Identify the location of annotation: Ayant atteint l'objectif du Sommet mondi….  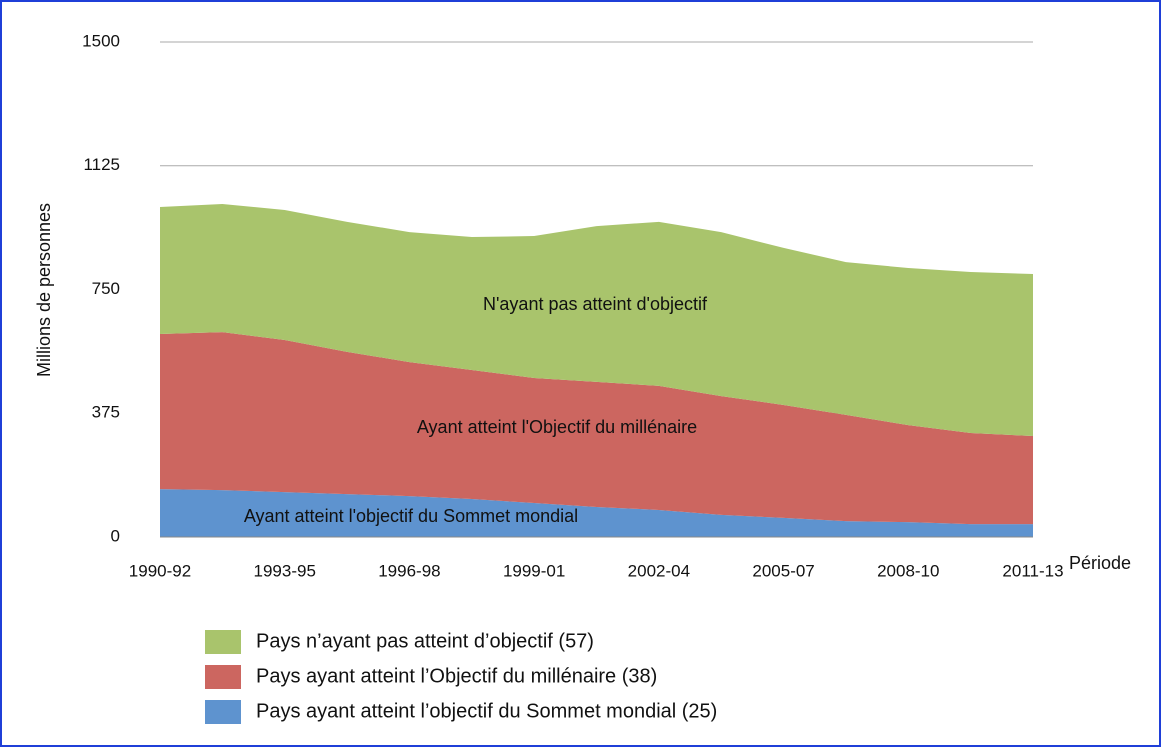
(411, 516).